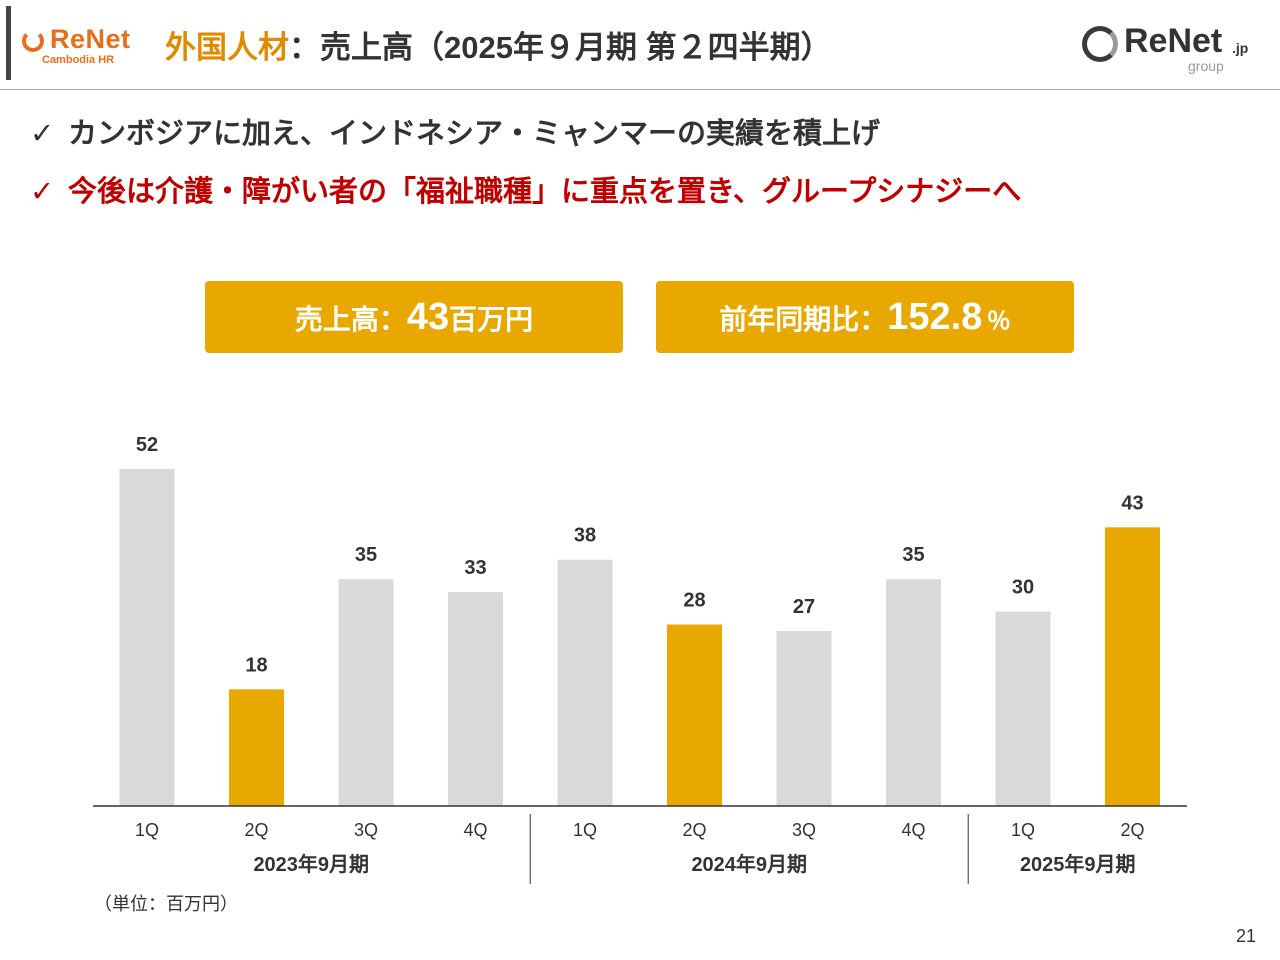 This screenshot has width=1280, height=960. Describe the element at coordinates (1078, 864) in the screenshot. I see `fiscal-year-group-label: 2025年9月期` at that location.